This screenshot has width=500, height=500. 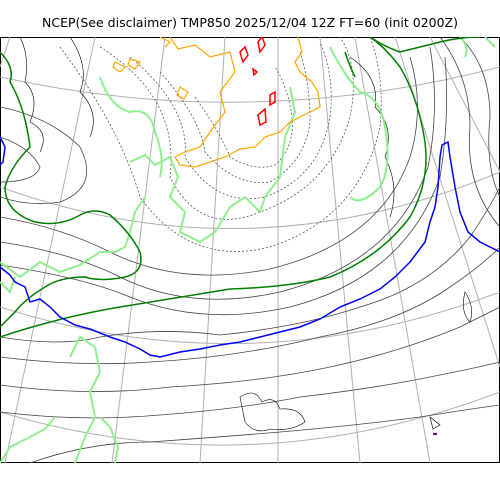 What do you see at coordinates (257, 82) in the screenshot?
I see `isotherm-red` at bounding box center [257, 82].